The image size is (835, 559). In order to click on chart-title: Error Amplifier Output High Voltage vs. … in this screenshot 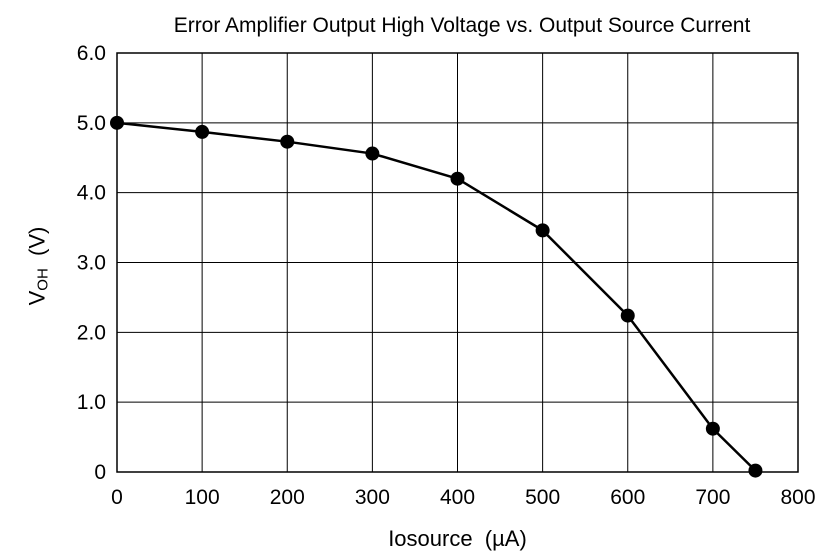, I will do `click(462, 25)`.